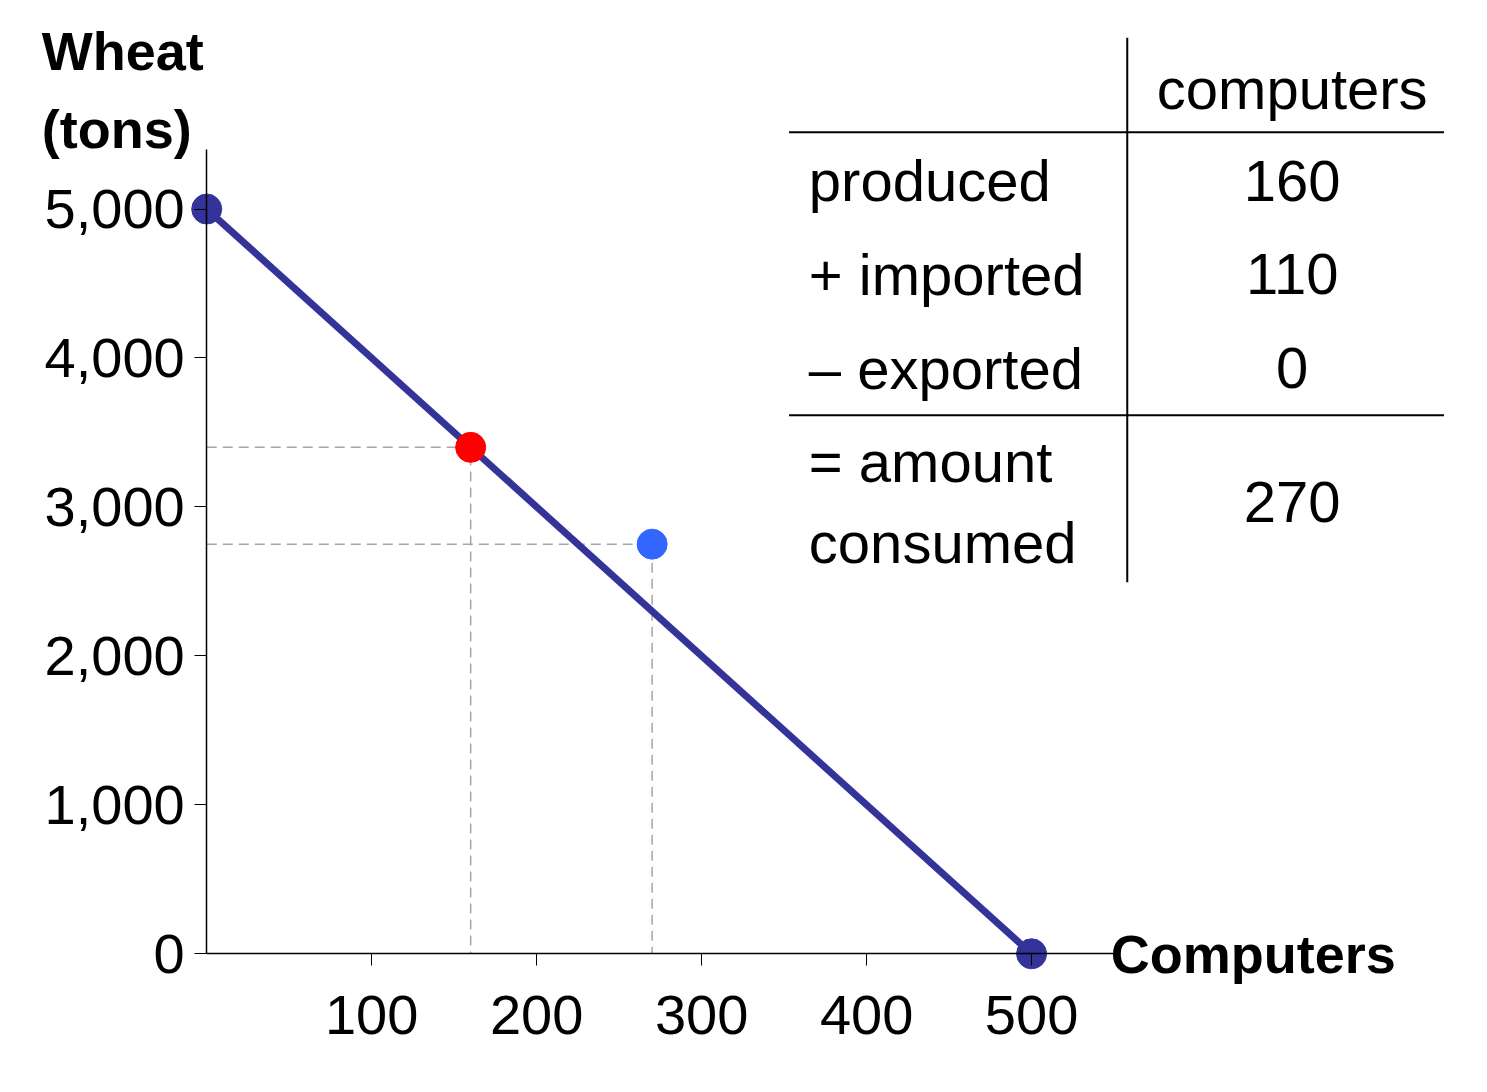 The width and height of the screenshot is (1487, 1092). Describe the element at coordinates (536, 1014) in the screenshot. I see `x-tick-label: 200` at that location.